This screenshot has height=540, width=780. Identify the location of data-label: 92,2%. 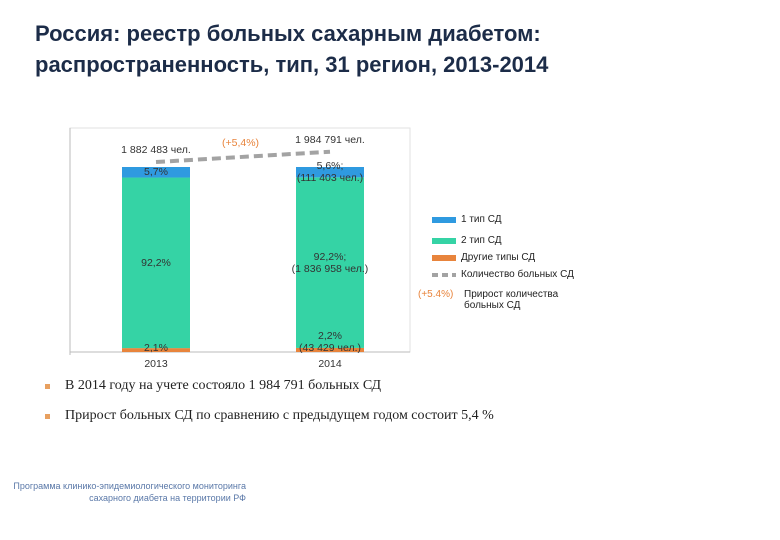
(156, 262).